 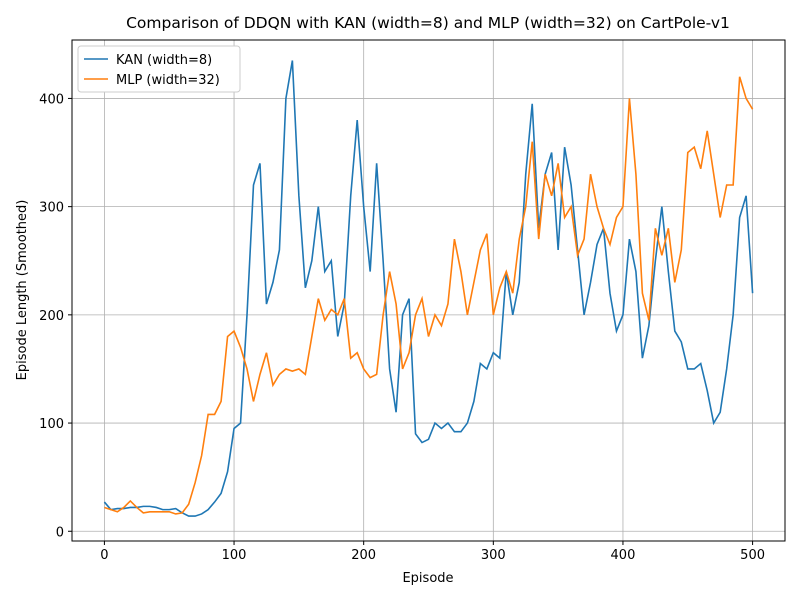 What do you see at coordinates (51, 424) in the screenshot?
I see `y-tick-label: 100` at bounding box center [51, 424].